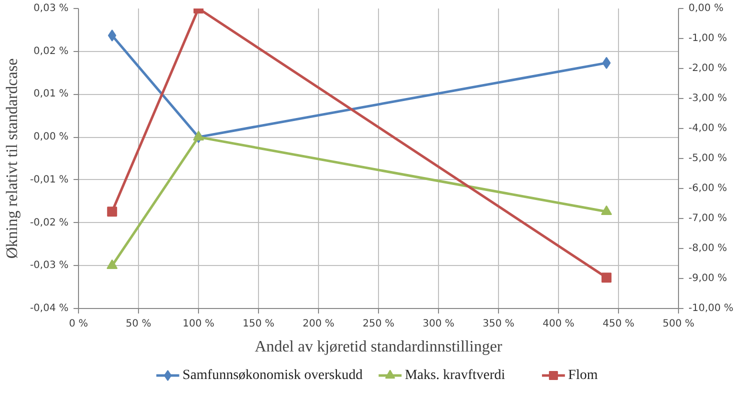 This screenshot has width=752, height=411. What do you see at coordinates (583, 375) in the screenshot?
I see `legend-label: Flom` at bounding box center [583, 375].